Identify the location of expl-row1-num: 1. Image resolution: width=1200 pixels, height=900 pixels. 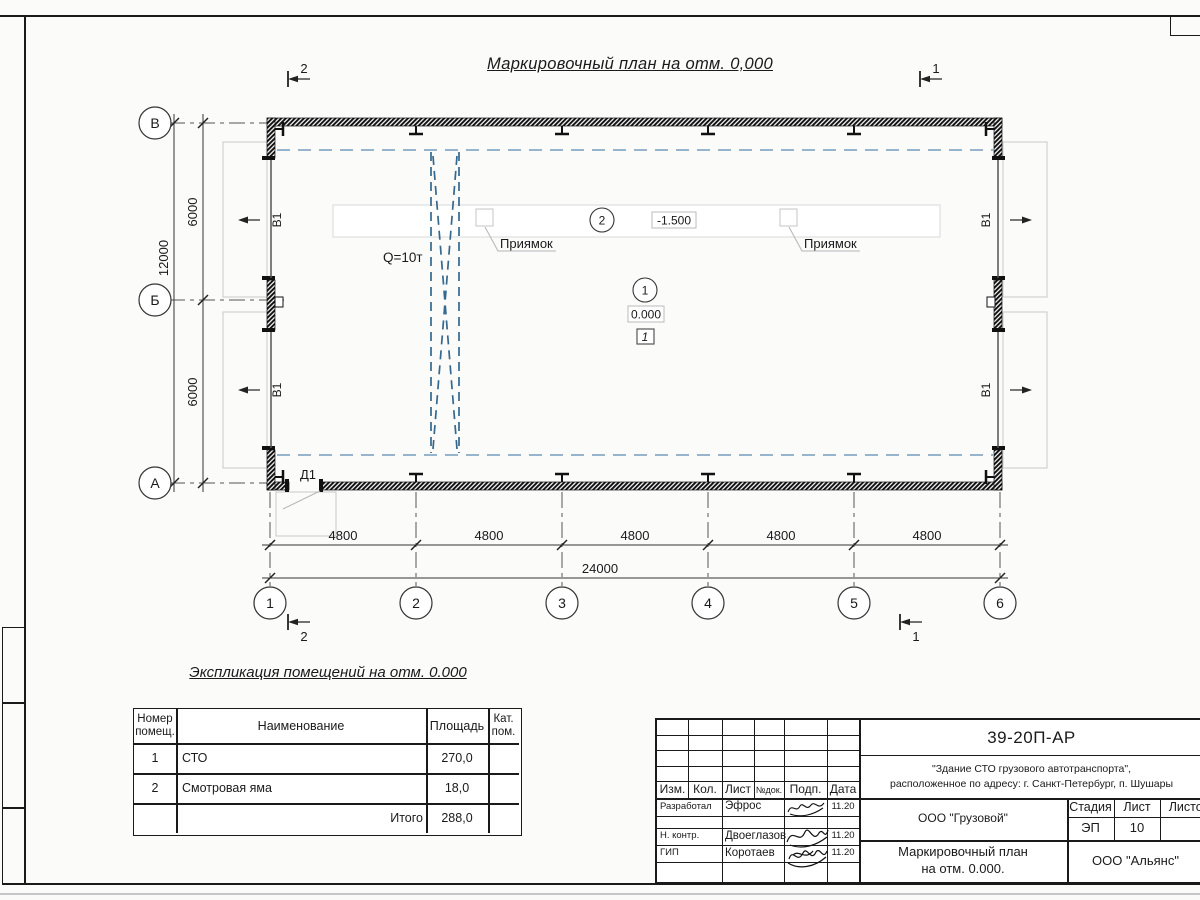
(155, 757).